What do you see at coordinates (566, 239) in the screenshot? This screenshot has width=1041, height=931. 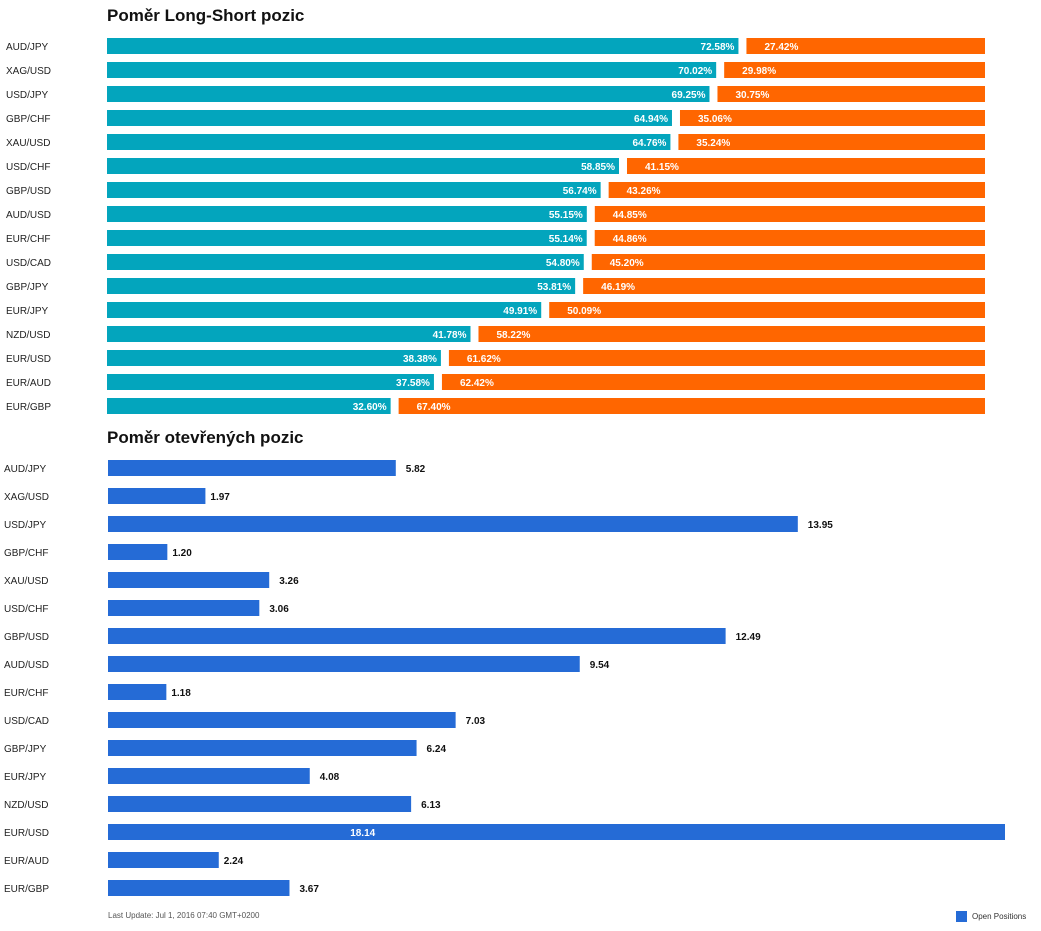 I see `long-value-label: 55.14%` at bounding box center [566, 239].